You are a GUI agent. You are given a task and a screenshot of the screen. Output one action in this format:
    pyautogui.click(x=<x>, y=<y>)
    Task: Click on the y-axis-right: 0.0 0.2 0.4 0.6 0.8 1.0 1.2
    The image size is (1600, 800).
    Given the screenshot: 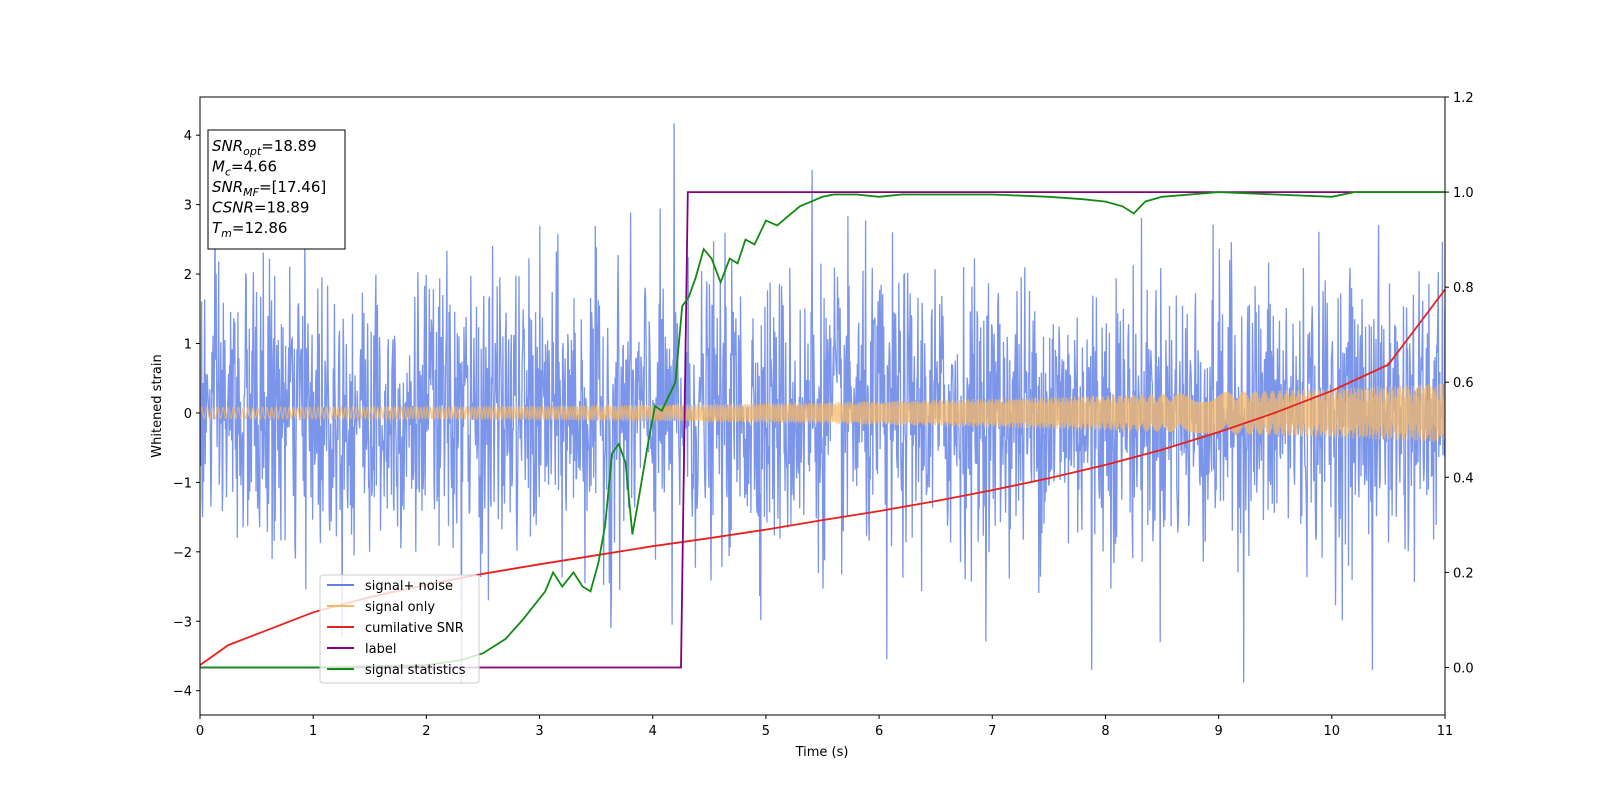 What is the action you would take?
    pyautogui.click(x=1459, y=383)
    